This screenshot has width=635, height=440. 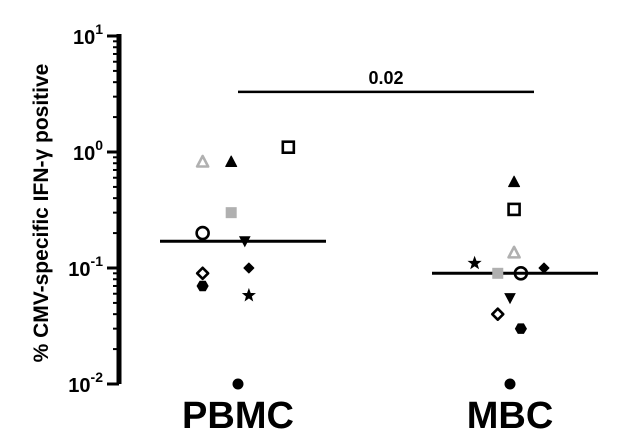 I want to click on x-axis-categories: PBMC MBC, so click(x=367, y=416).